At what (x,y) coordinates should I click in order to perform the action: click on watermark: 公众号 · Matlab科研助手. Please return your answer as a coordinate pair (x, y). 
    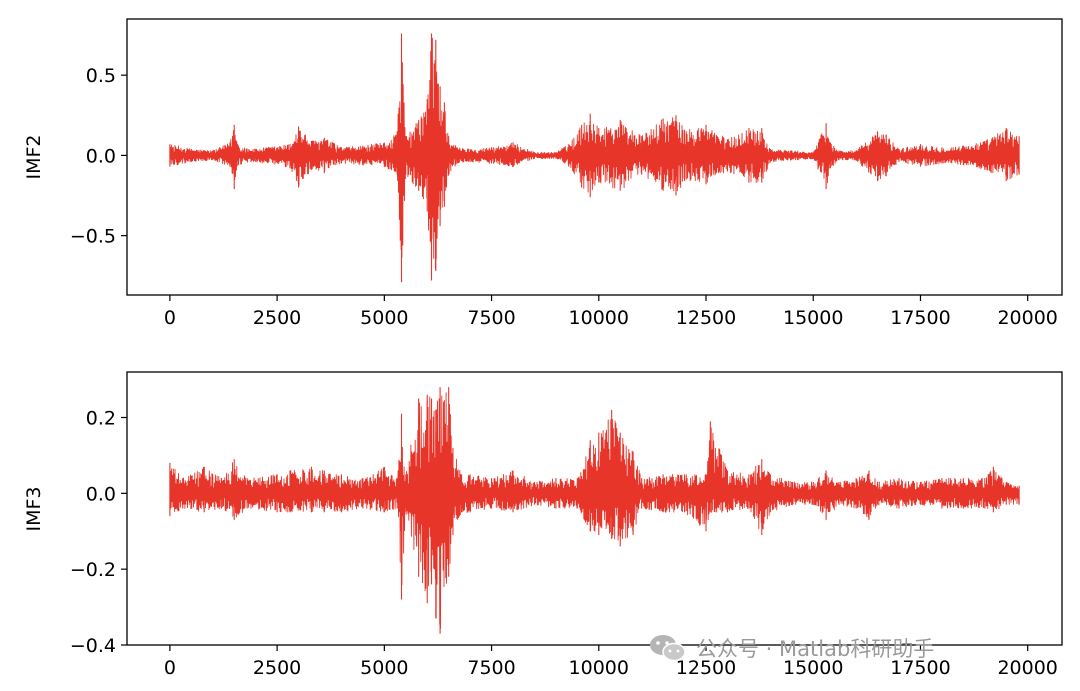
    Looking at the image, I should click on (791, 648).